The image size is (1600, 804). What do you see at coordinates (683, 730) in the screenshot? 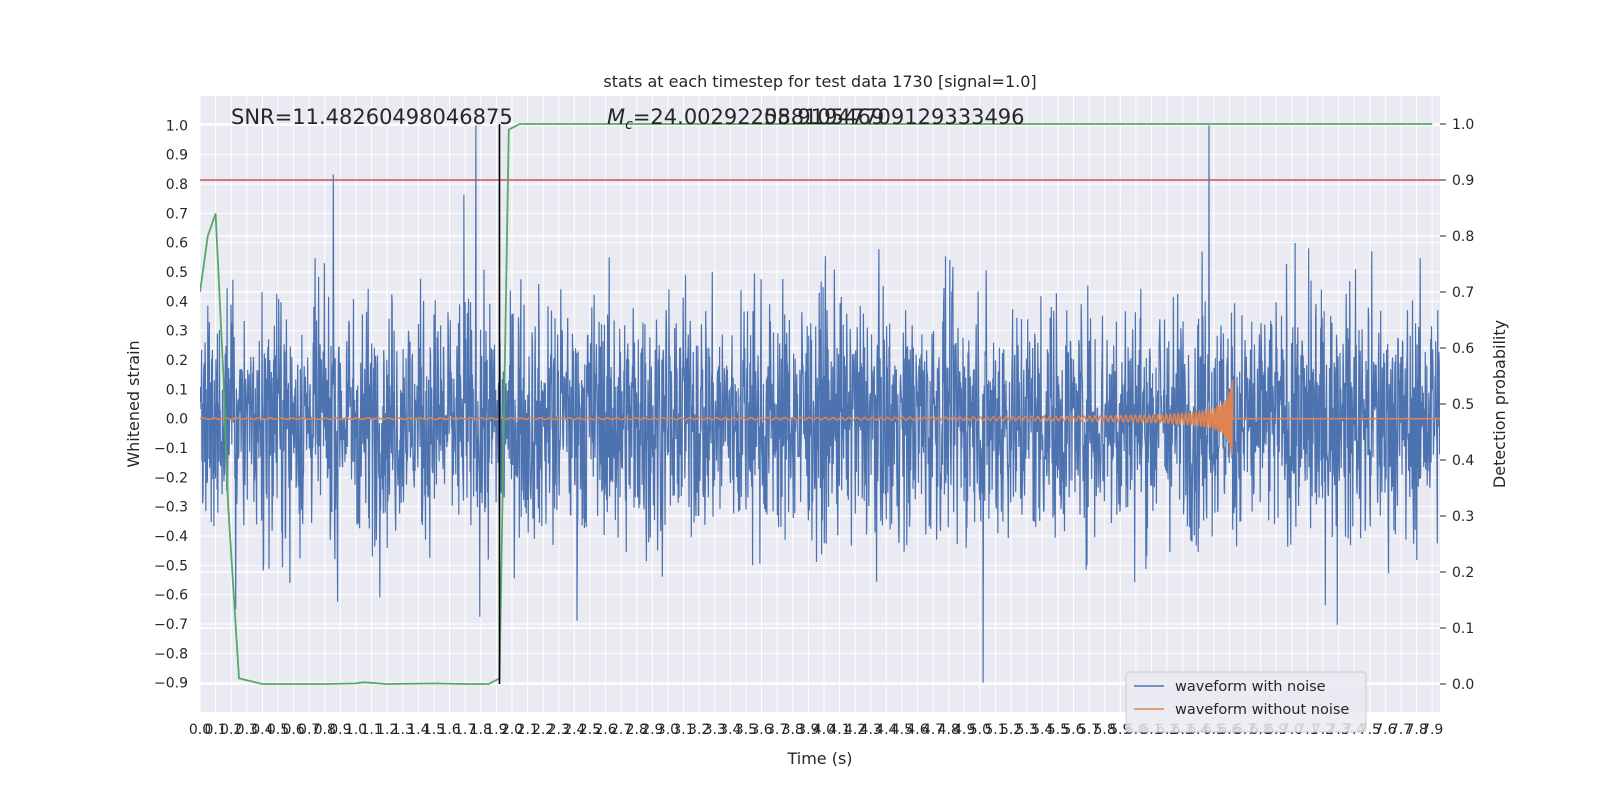
I see `x-tick-label: 3.1` at bounding box center [683, 730].